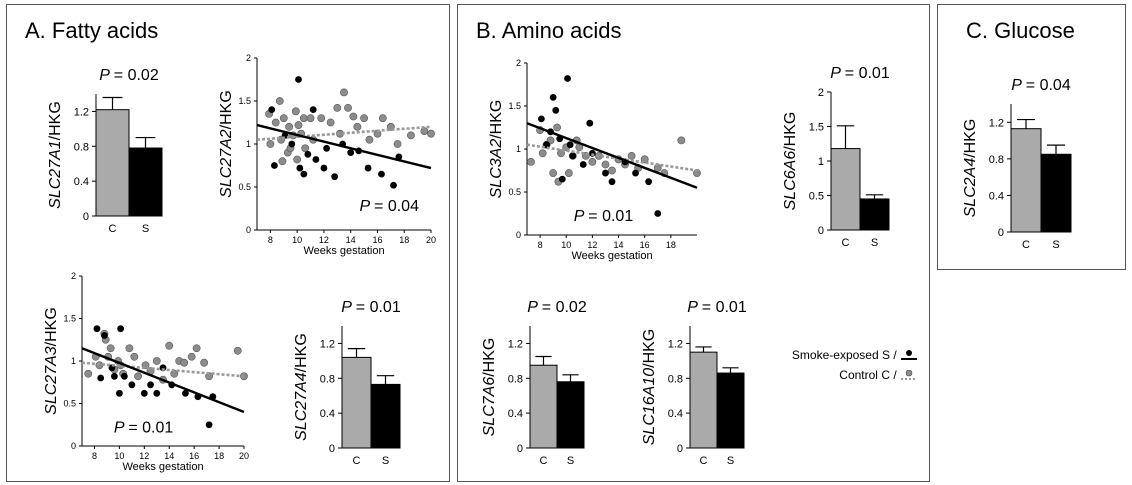  What do you see at coordinates (549, 31) in the screenshot?
I see `panel-title-amino-acids: B. Amino acids` at bounding box center [549, 31].